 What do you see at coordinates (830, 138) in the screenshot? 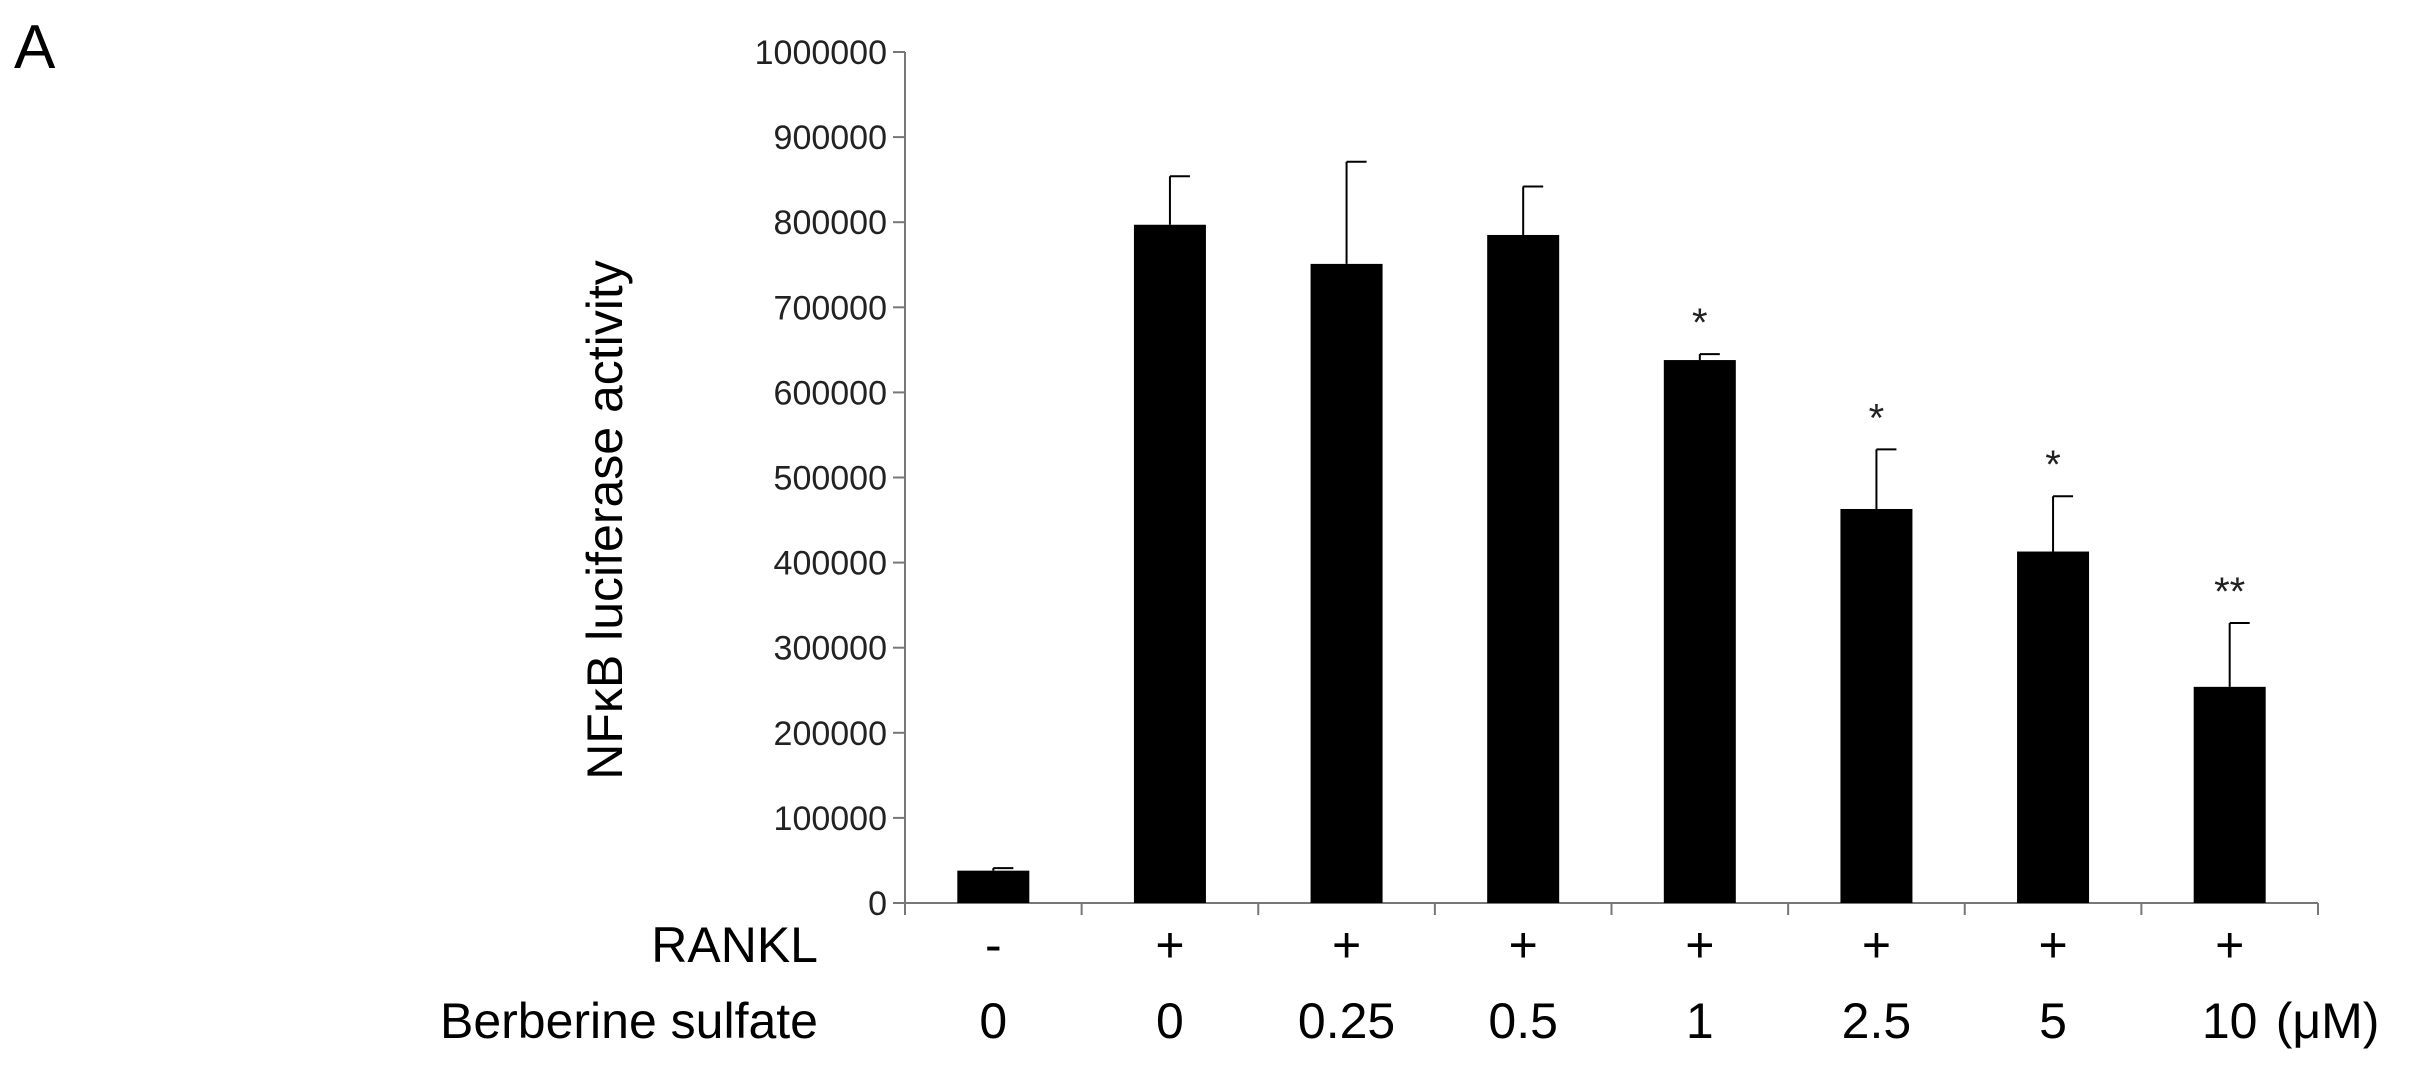
I see `y-tick-label: 900000` at bounding box center [830, 138].